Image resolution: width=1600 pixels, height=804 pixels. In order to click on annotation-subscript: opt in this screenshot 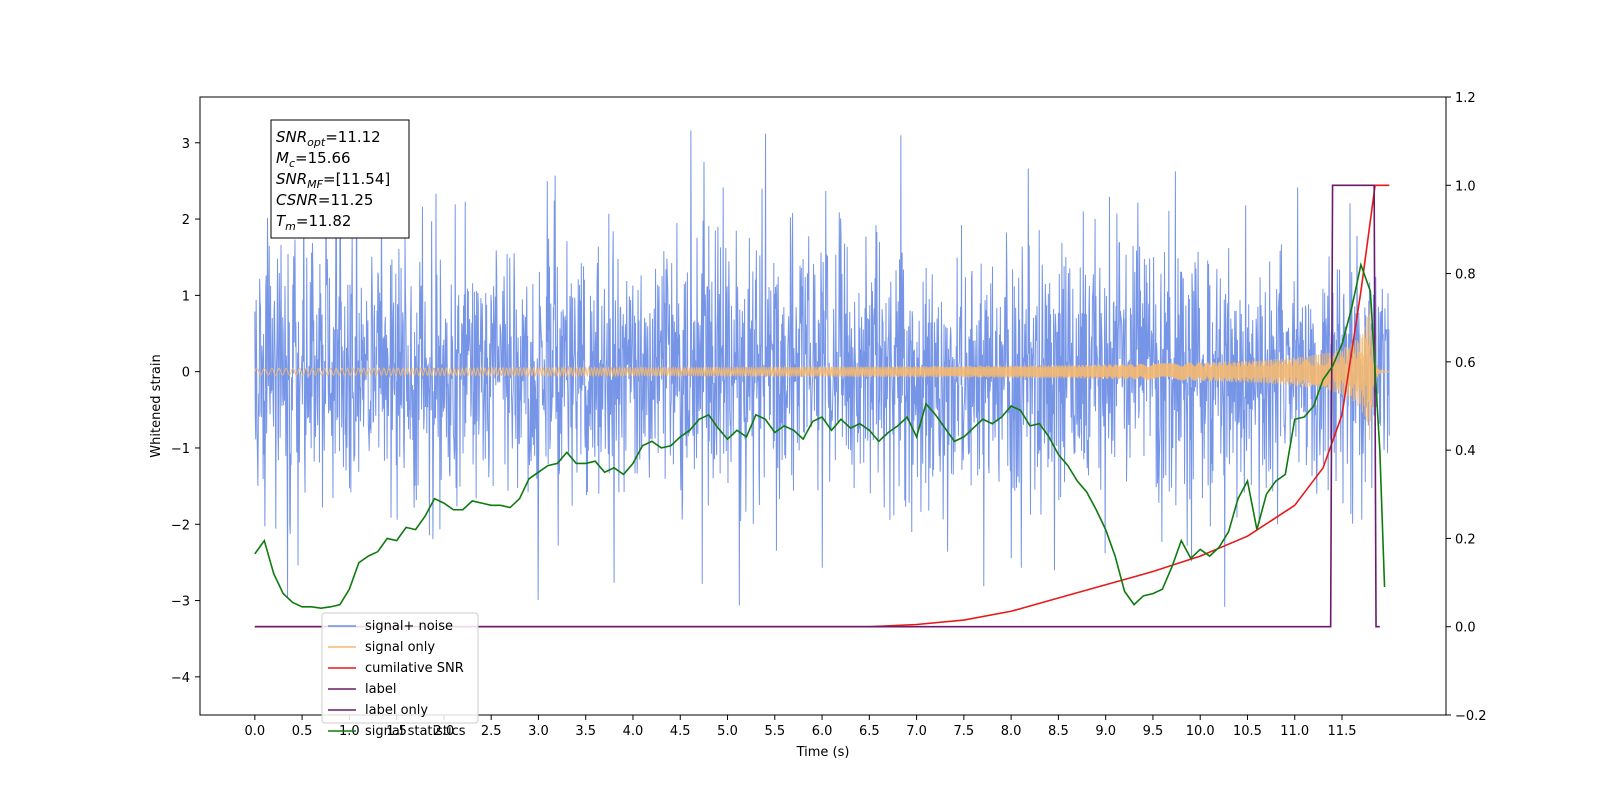, I will do `click(316, 142)`.